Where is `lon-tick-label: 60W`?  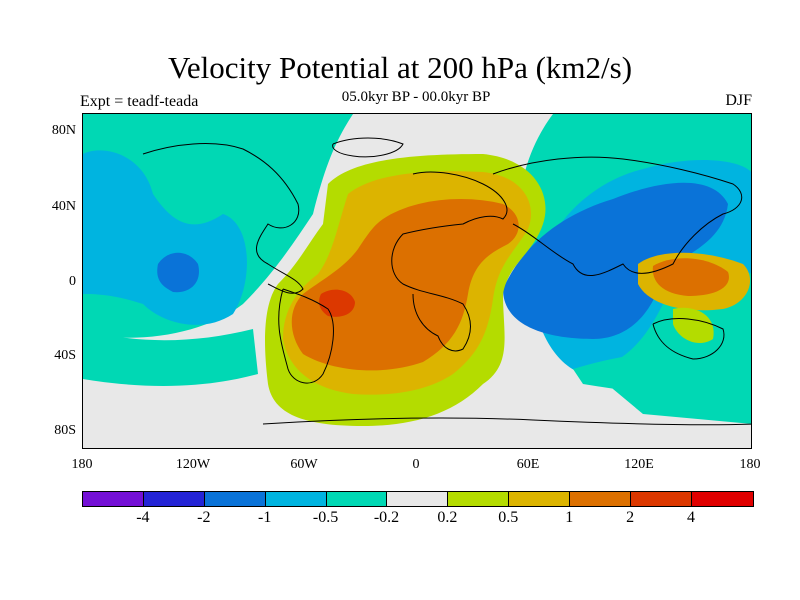 lon-tick-label: 60W is located at coordinates (304, 464).